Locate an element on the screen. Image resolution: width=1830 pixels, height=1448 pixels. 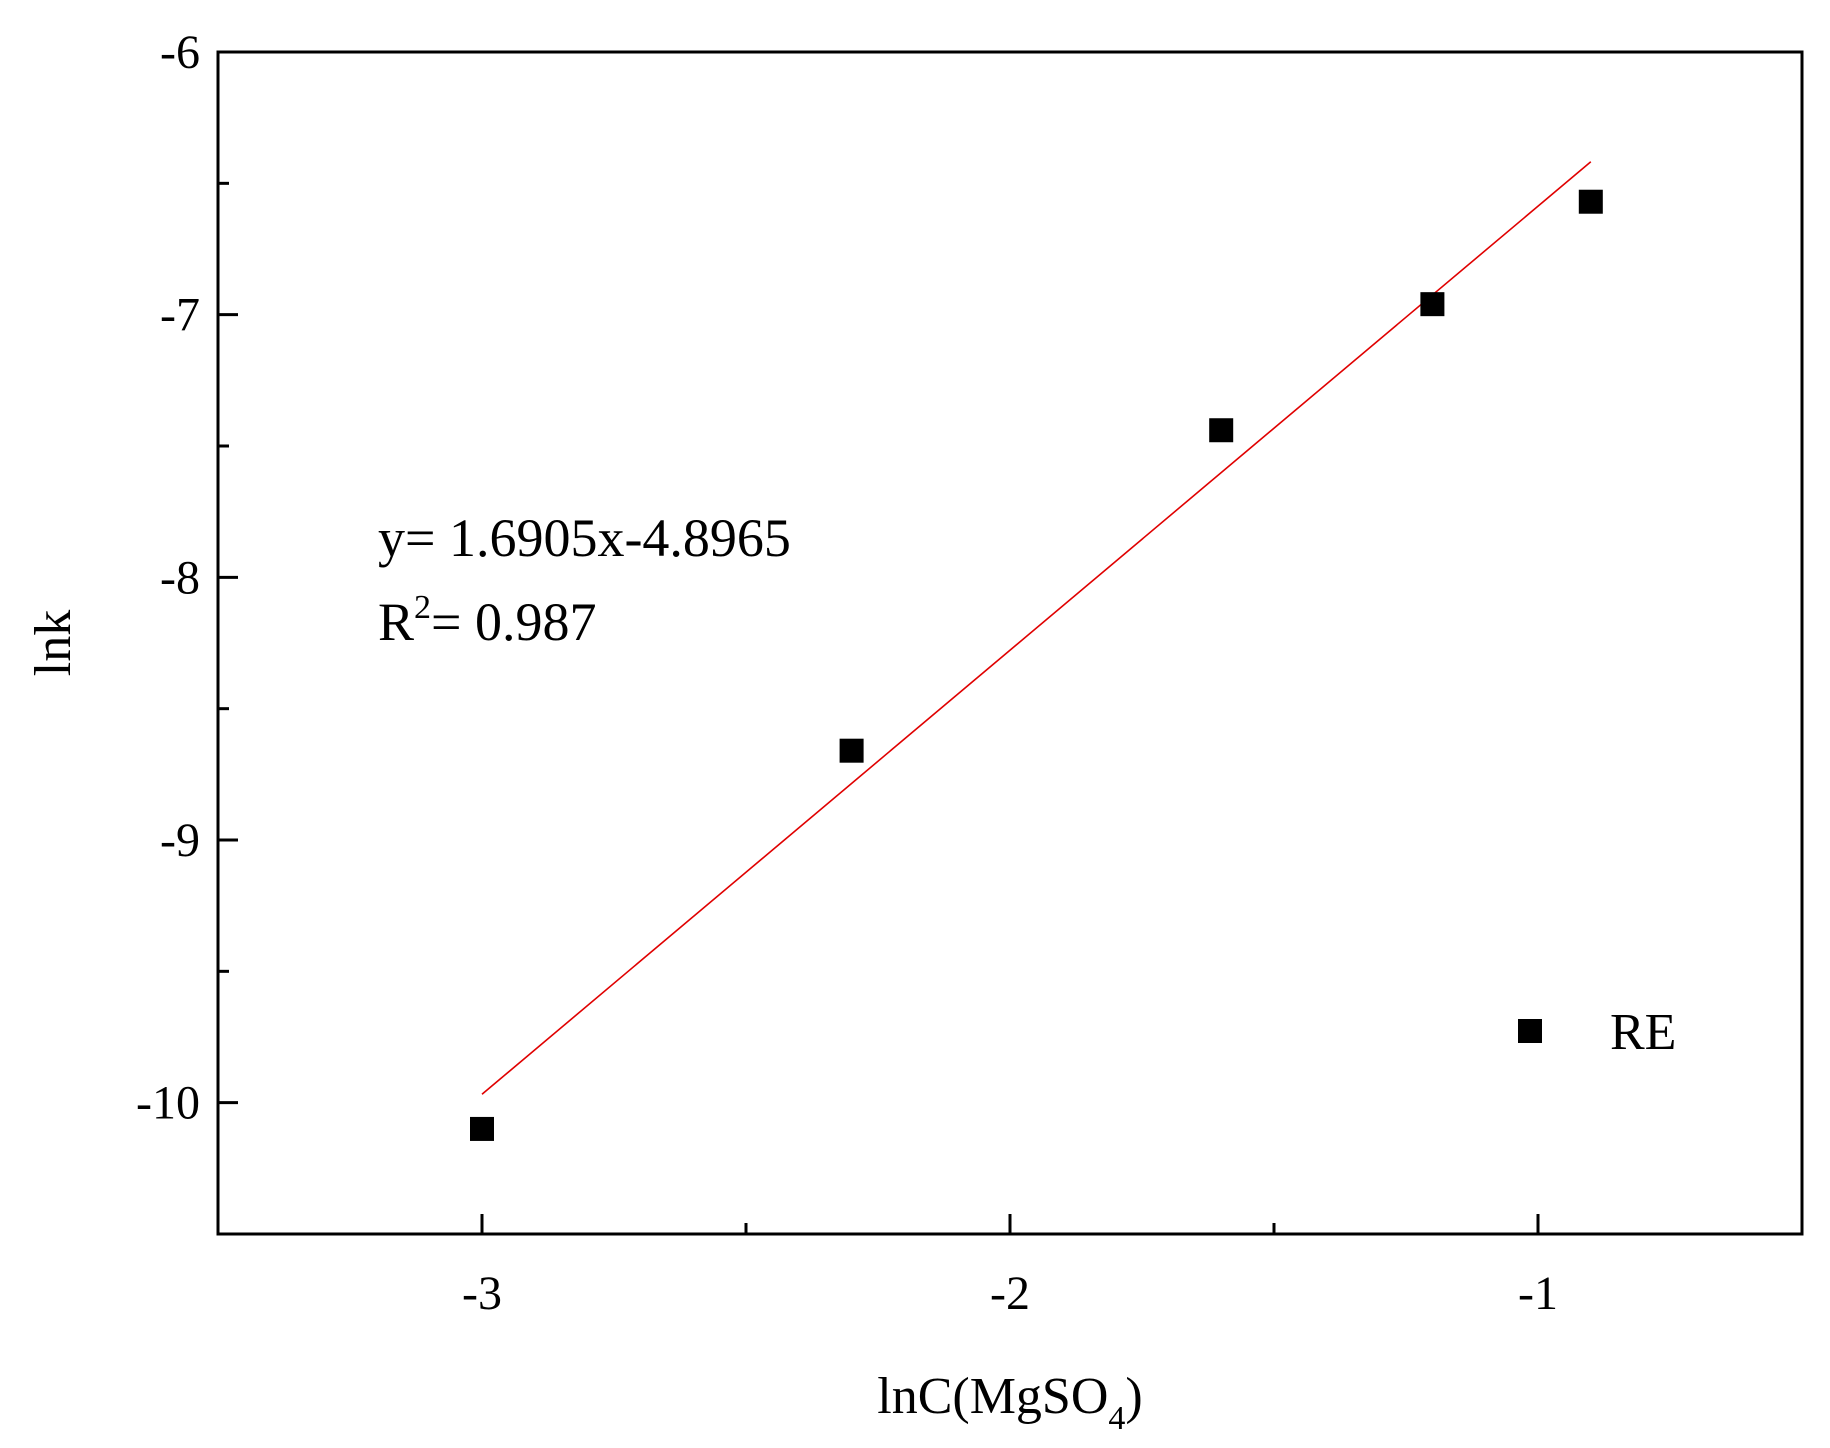
legend-marker is located at coordinates (1530, 1031).